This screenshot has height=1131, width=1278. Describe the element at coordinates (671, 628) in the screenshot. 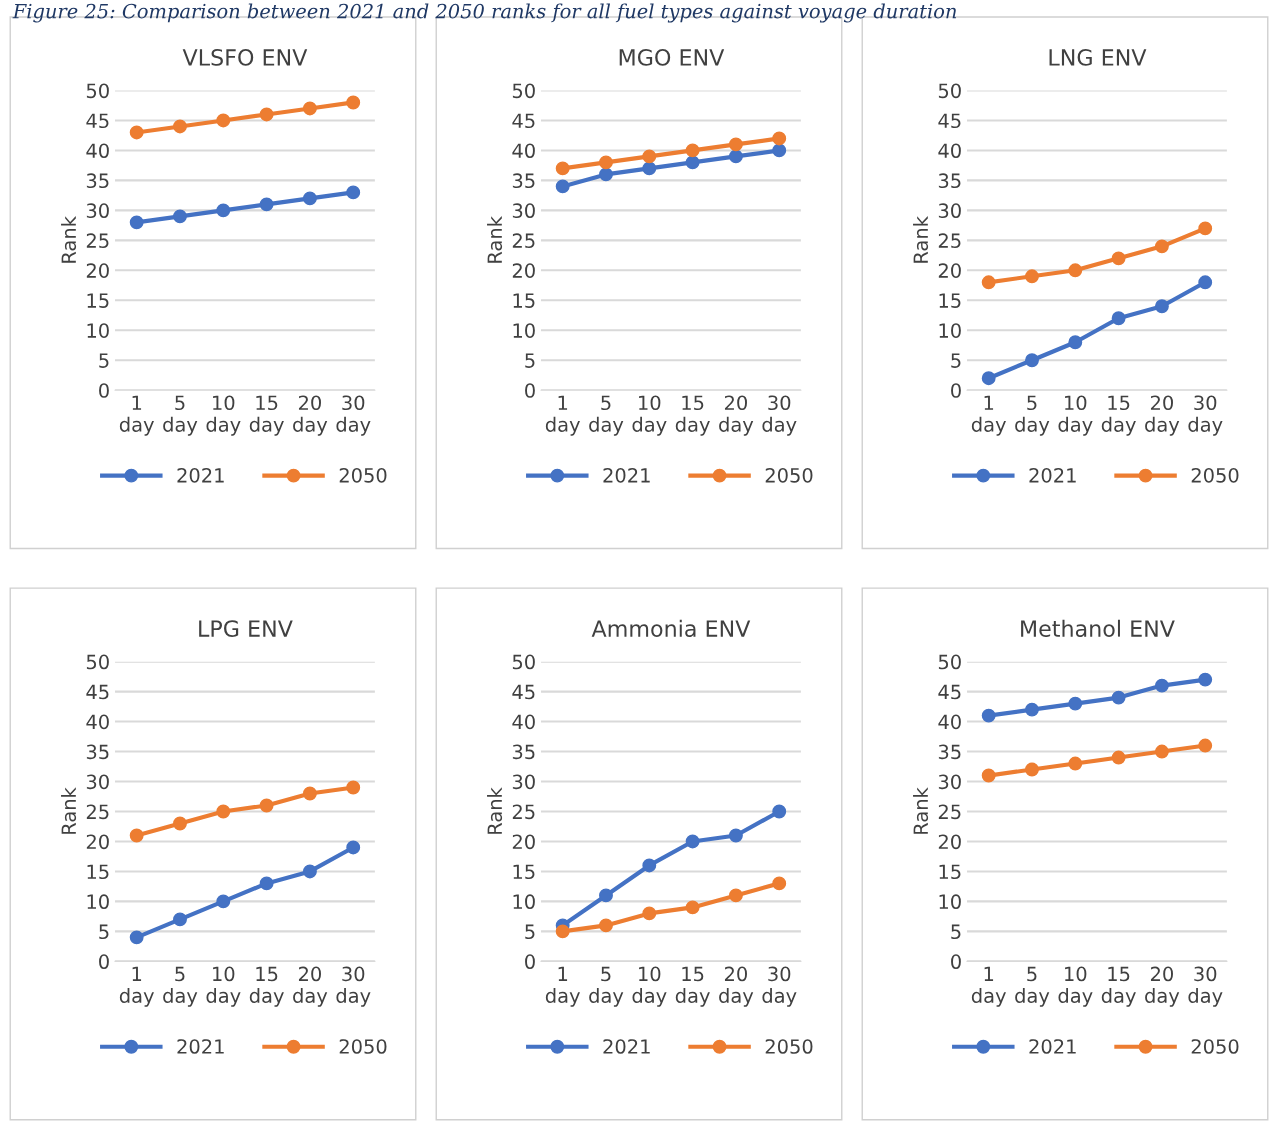

I see `chart-title: Ammonia ENV` at that location.